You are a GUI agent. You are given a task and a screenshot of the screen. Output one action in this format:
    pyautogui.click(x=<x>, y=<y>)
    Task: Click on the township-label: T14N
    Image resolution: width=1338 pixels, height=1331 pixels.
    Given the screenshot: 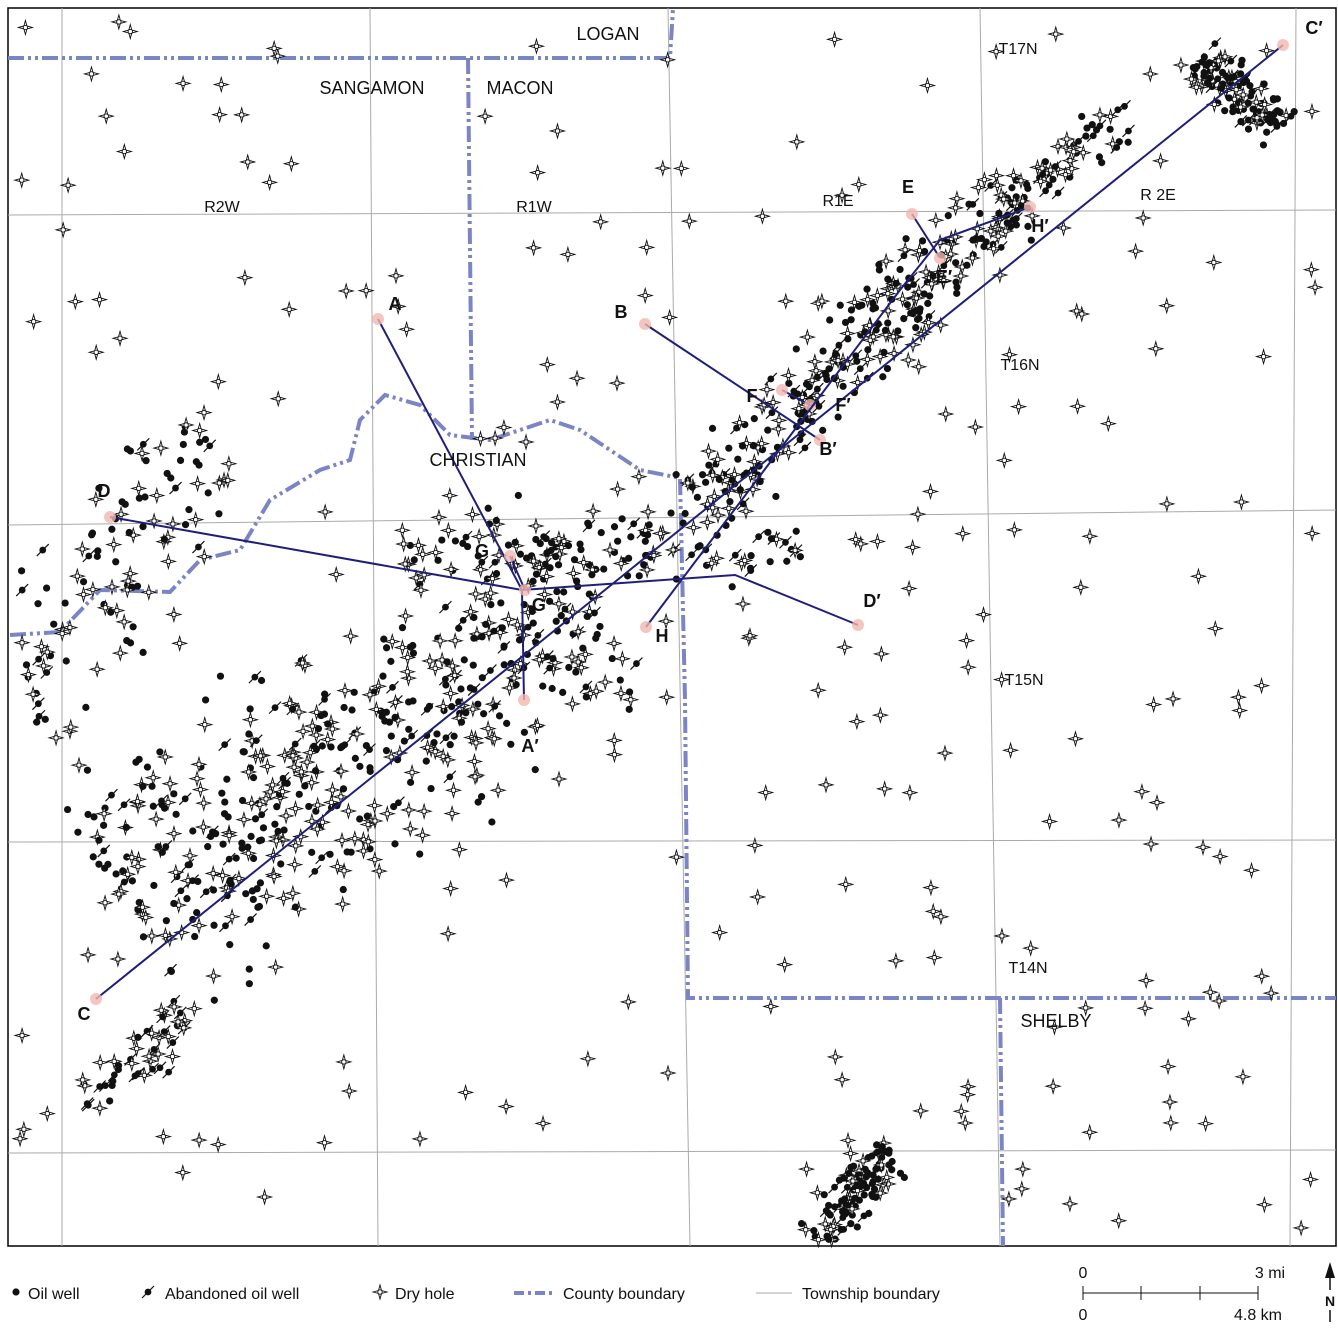 What is the action you would take?
    pyautogui.click(x=1027, y=968)
    